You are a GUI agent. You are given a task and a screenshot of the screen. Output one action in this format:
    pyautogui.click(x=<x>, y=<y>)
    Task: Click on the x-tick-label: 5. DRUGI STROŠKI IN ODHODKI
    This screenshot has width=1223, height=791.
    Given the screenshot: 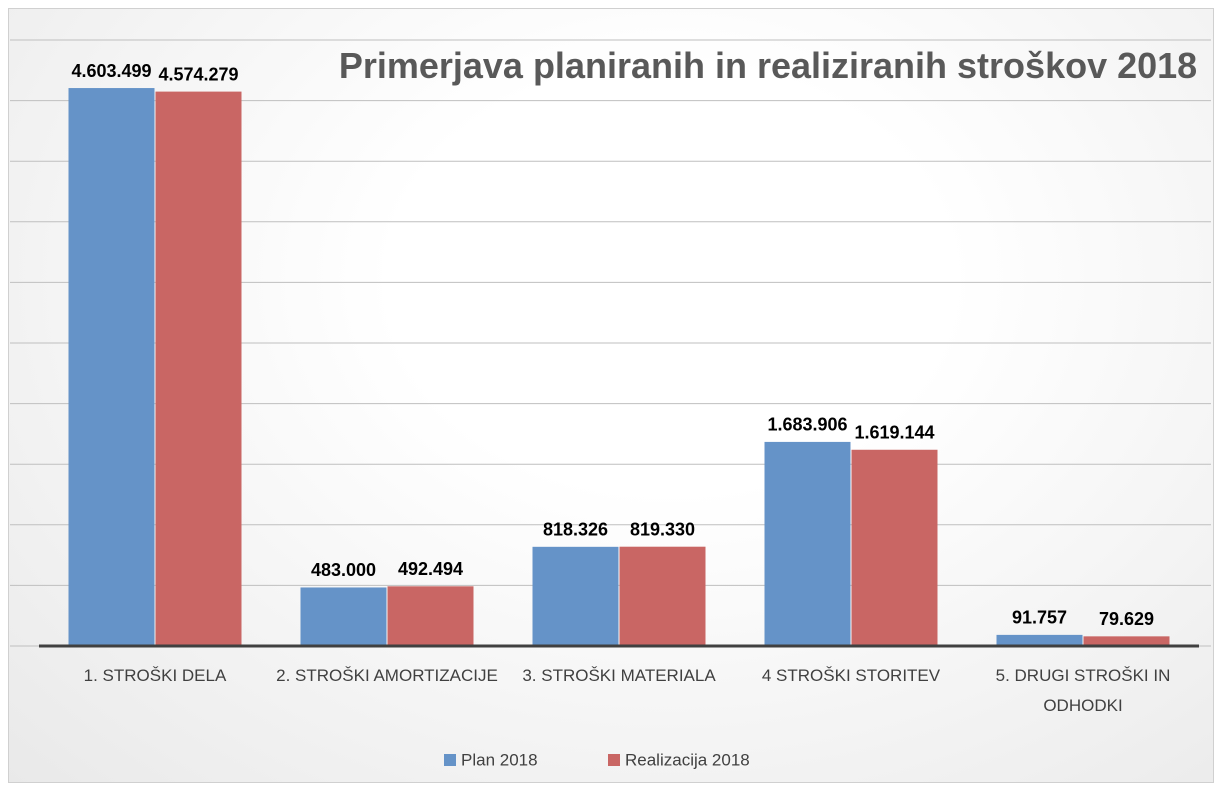 What is the action you would take?
    pyautogui.click(x=1083, y=690)
    